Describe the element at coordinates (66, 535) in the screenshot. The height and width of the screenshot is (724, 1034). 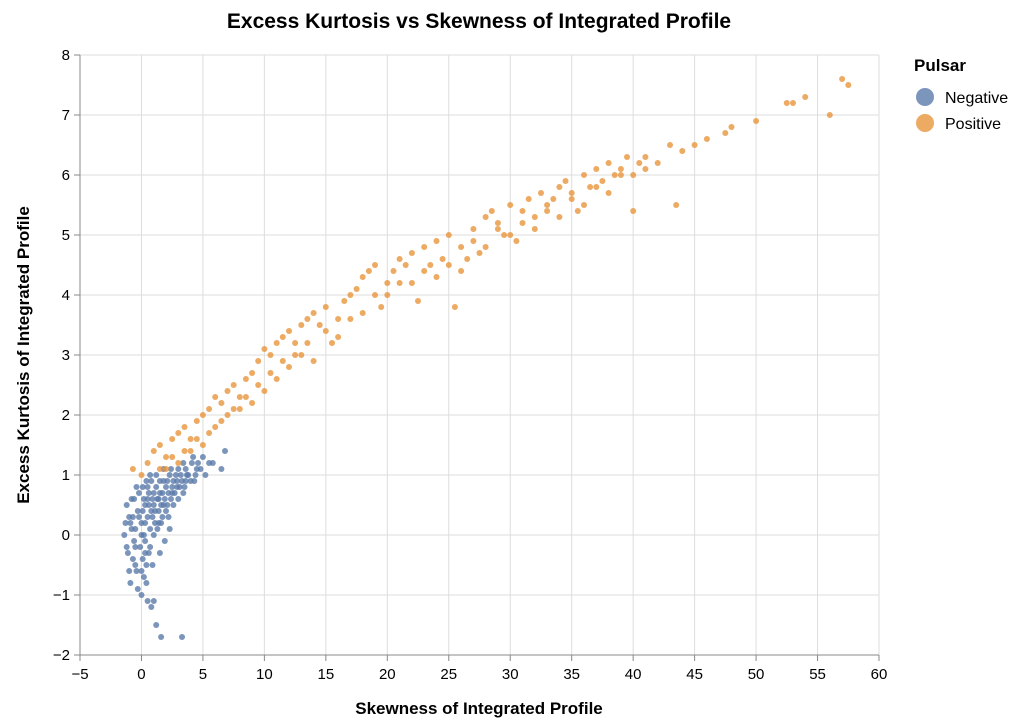
I see `y-tick-label: 0` at that location.